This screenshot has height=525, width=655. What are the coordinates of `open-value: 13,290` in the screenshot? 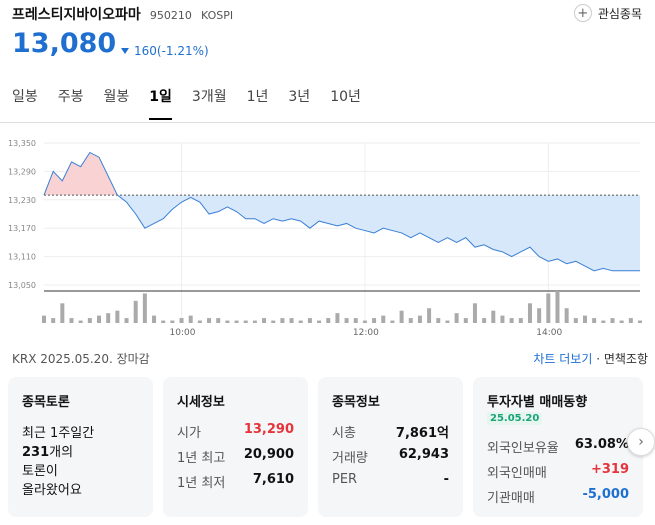 It's located at (268, 429).